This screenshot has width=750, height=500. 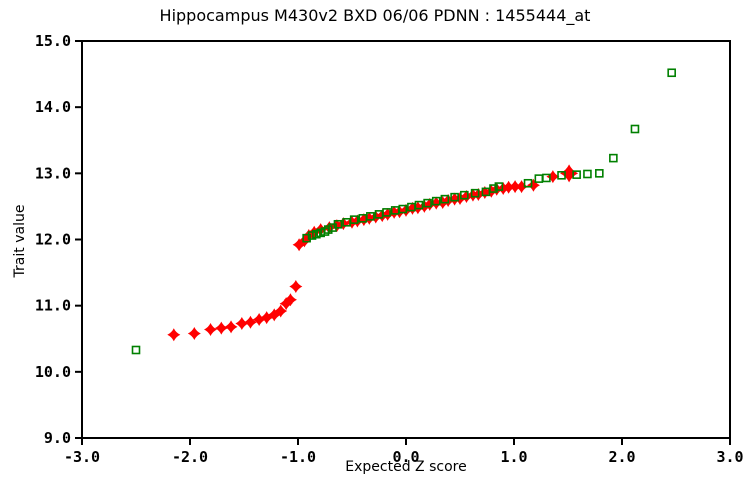 I want to click on y-tick-label: 15.0, so click(x=53, y=41).